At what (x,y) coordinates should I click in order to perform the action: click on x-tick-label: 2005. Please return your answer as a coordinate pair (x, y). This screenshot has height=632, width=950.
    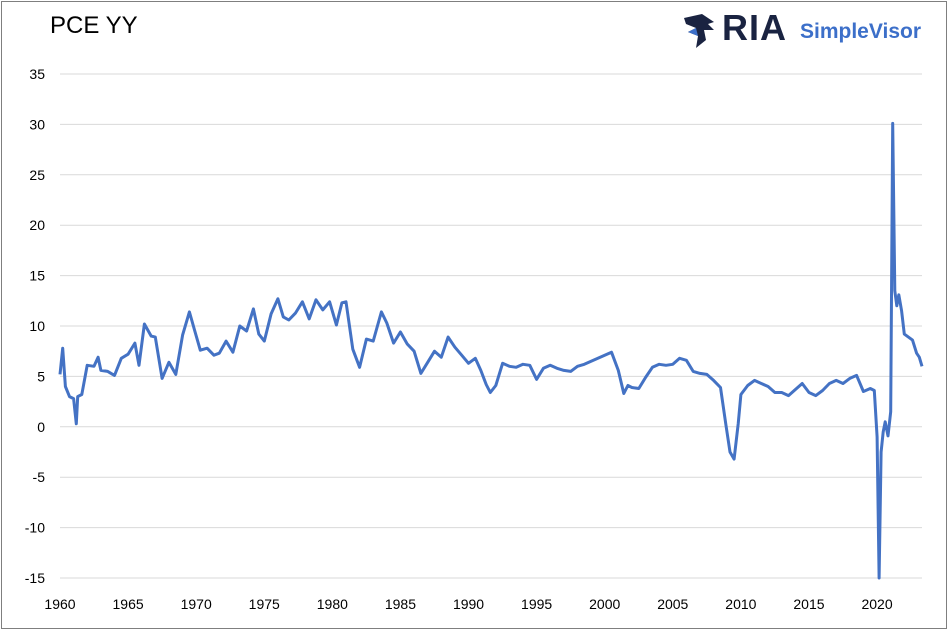
    Looking at the image, I should click on (672, 604).